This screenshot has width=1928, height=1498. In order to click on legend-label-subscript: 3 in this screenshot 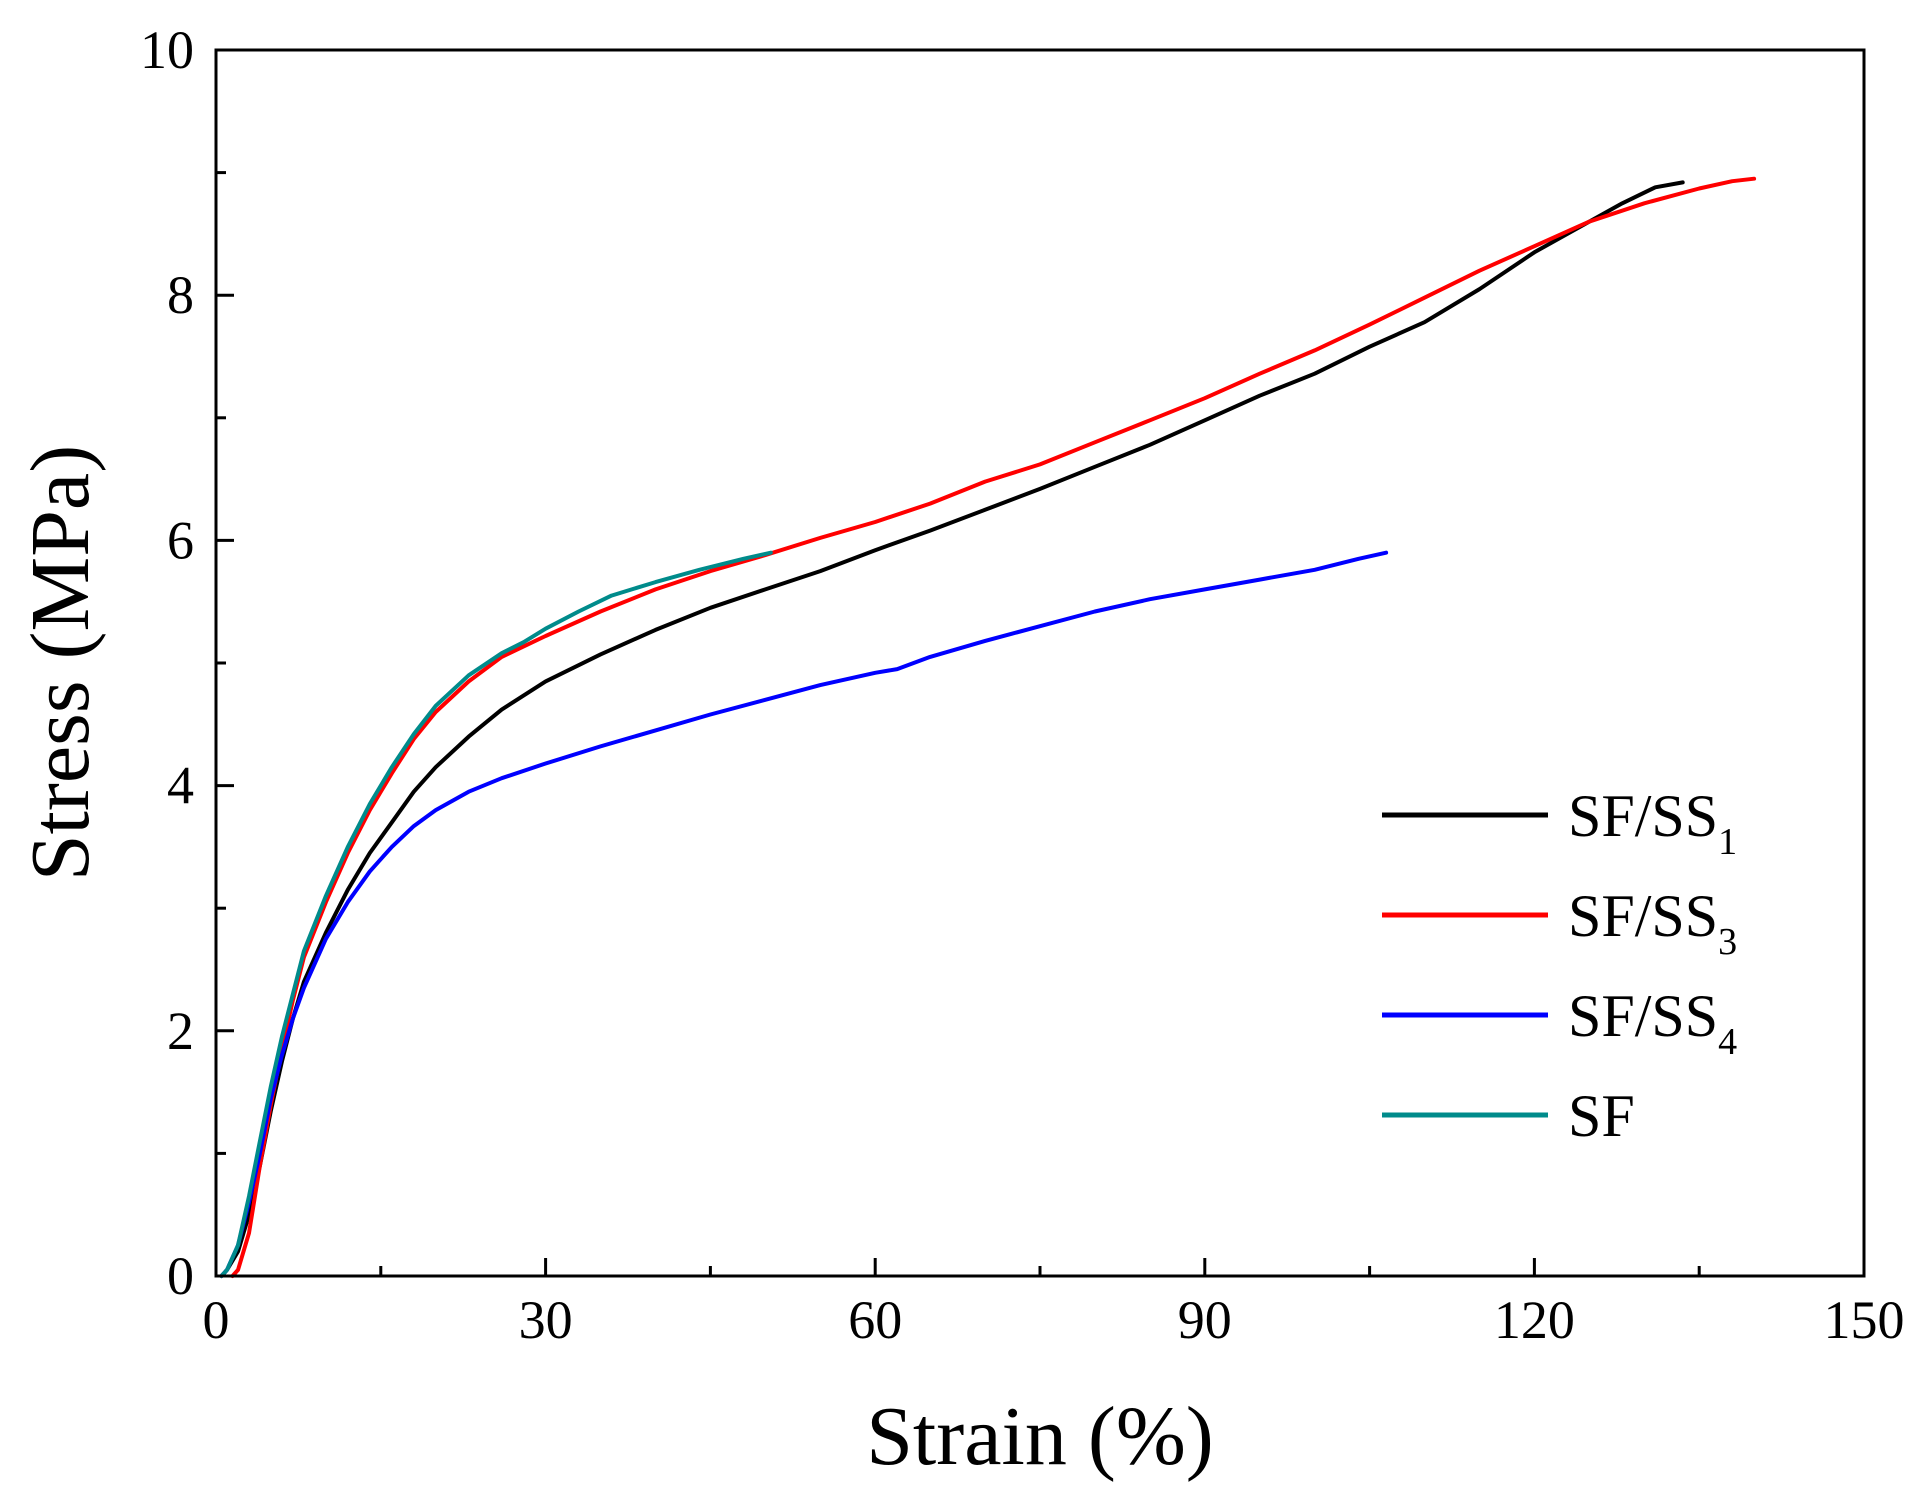, I will do `click(1727, 942)`.